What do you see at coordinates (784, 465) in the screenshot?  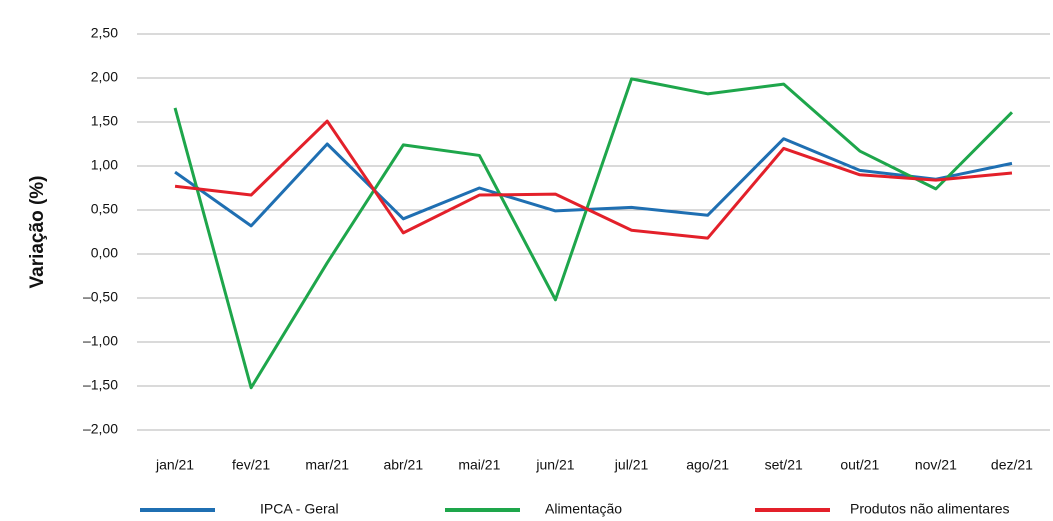 I see `x-tick-label: set/21` at bounding box center [784, 465].